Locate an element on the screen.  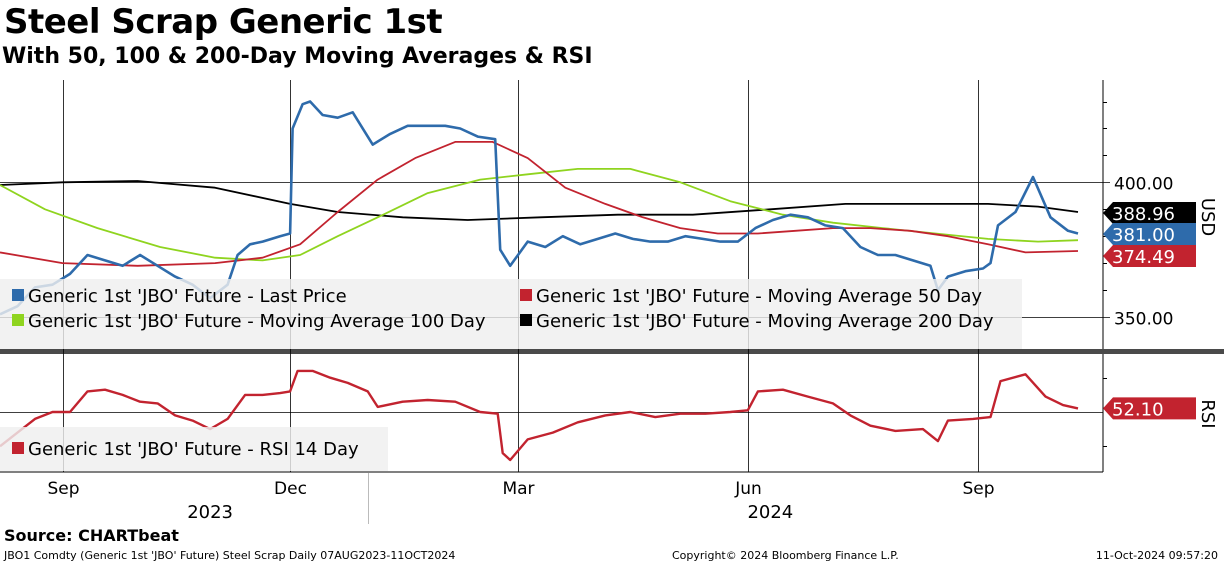
footer-timestamp: 11-Oct-2024 09:57:20 is located at coordinates (1156, 555).